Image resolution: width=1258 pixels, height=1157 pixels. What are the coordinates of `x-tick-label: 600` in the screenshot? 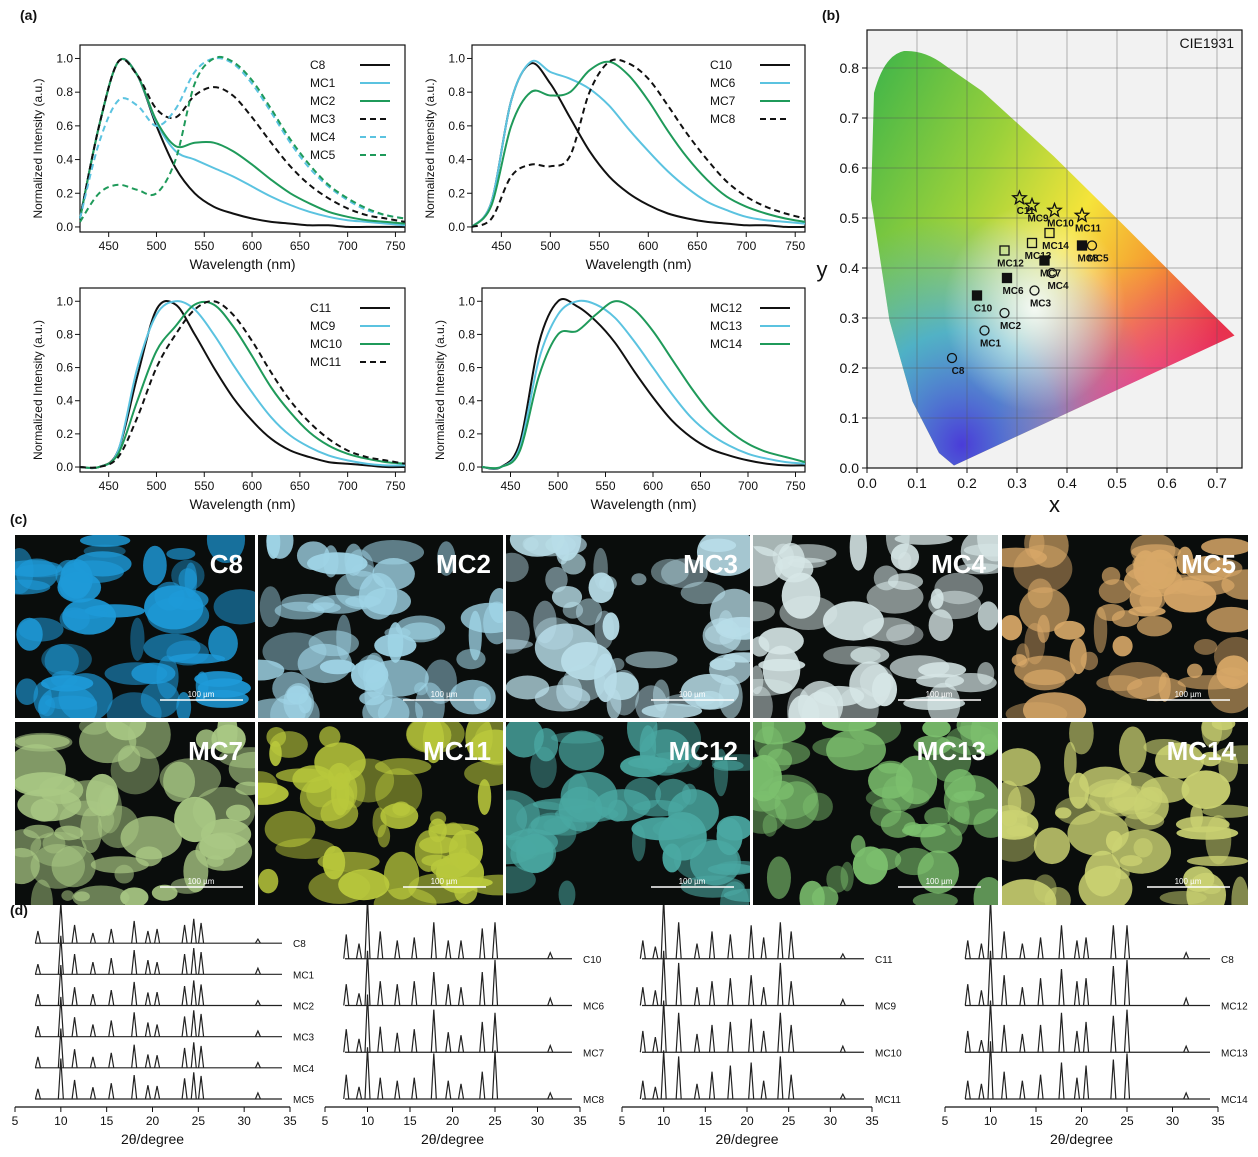 It's located at (252, 486).